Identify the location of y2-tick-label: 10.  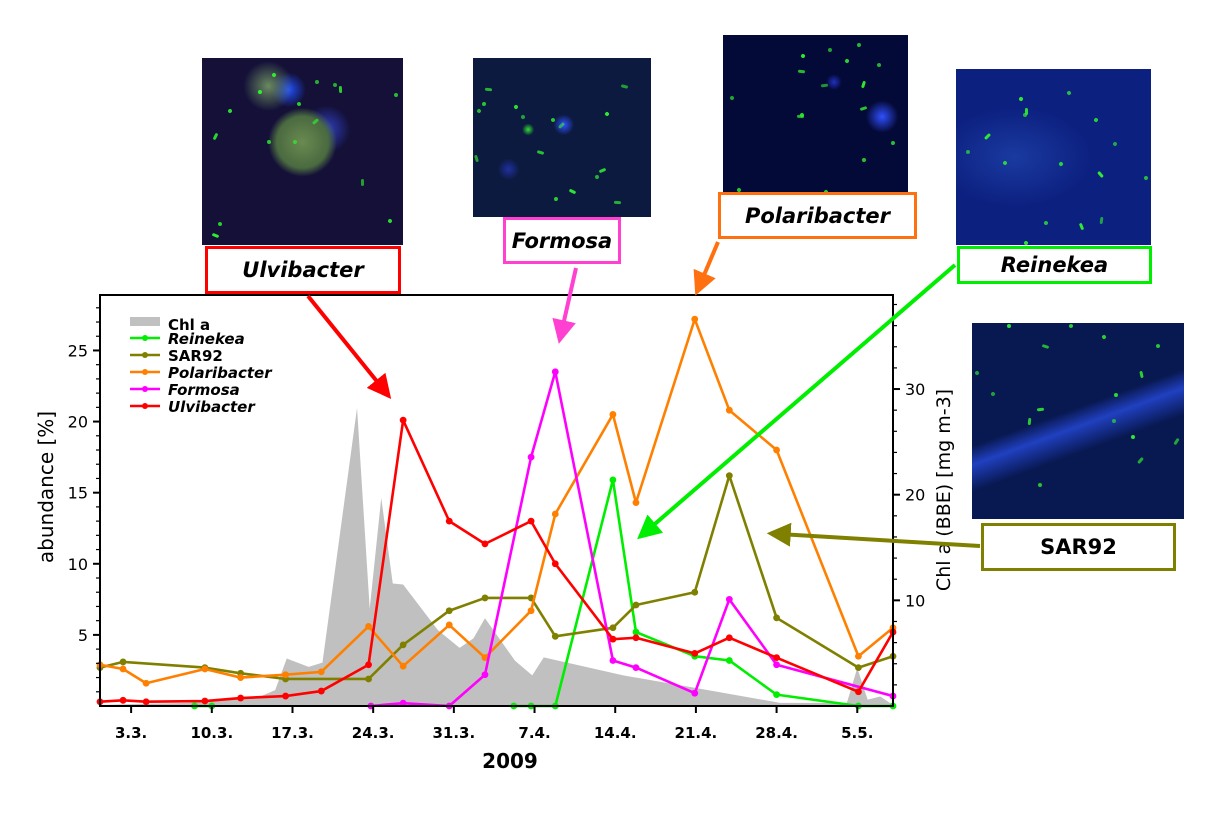
(915, 600).